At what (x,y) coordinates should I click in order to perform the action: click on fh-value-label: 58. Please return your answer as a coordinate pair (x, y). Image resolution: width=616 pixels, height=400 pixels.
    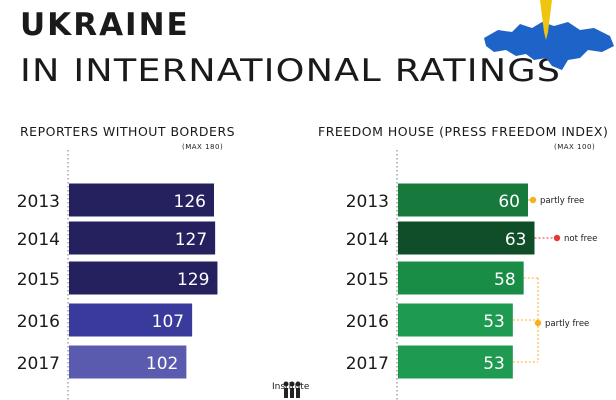
    Looking at the image, I should click on (505, 280).